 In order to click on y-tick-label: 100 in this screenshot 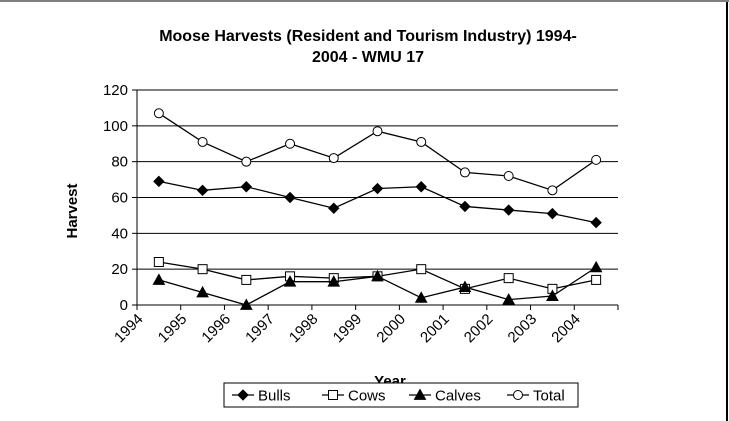, I will do `click(115, 126)`.